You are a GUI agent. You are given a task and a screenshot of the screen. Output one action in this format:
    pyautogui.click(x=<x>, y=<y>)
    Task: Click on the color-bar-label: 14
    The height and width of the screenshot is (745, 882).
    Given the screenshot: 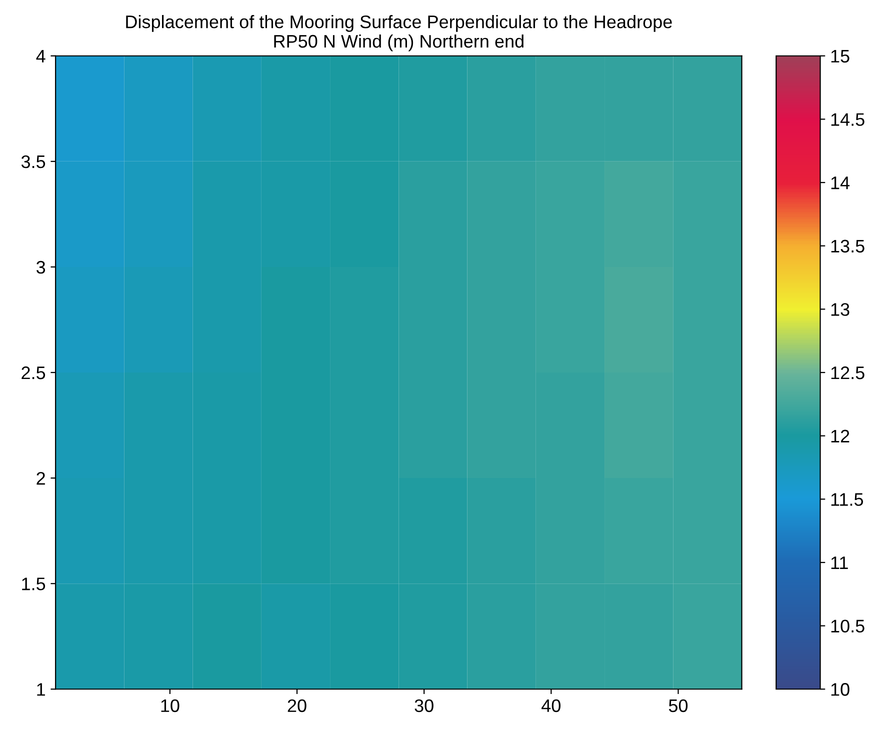 What is the action you would take?
    pyautogui.click(x=840, y=183)
    